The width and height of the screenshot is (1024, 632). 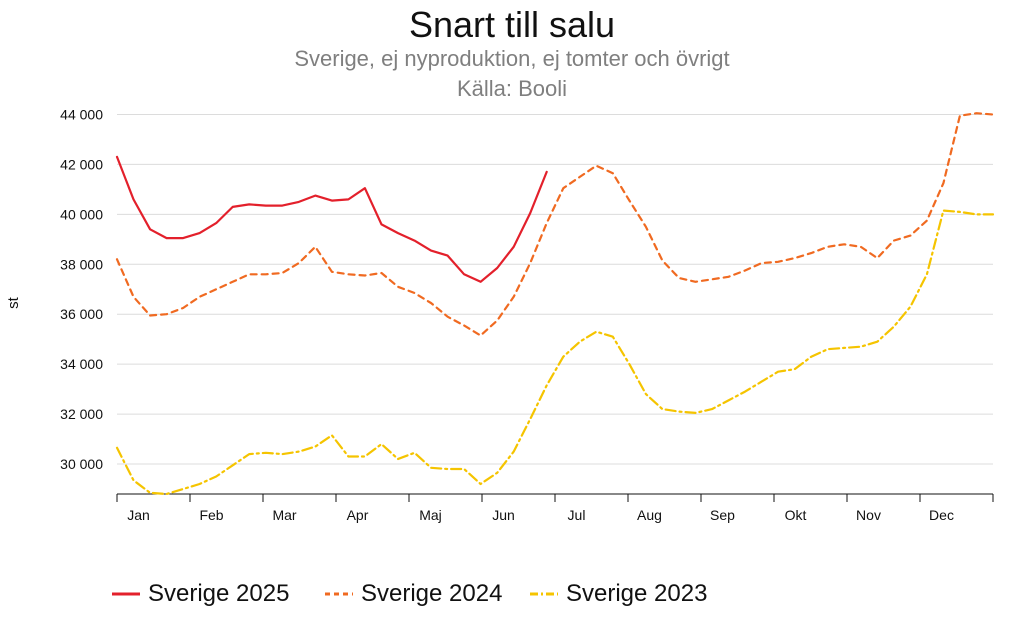 What do you see at coordinates (512, 24) in the screenshot?
I see `chart-title: Snart till salu` at bounding box center [512, 24].